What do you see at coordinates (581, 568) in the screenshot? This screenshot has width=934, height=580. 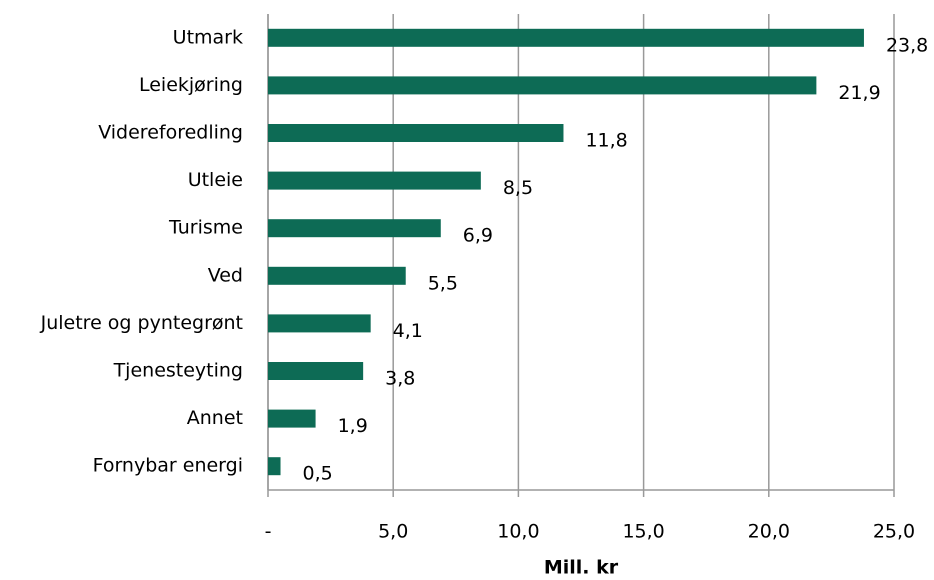 I see `x-axis-title: Mill. kr` at bounding box center [581, 568].